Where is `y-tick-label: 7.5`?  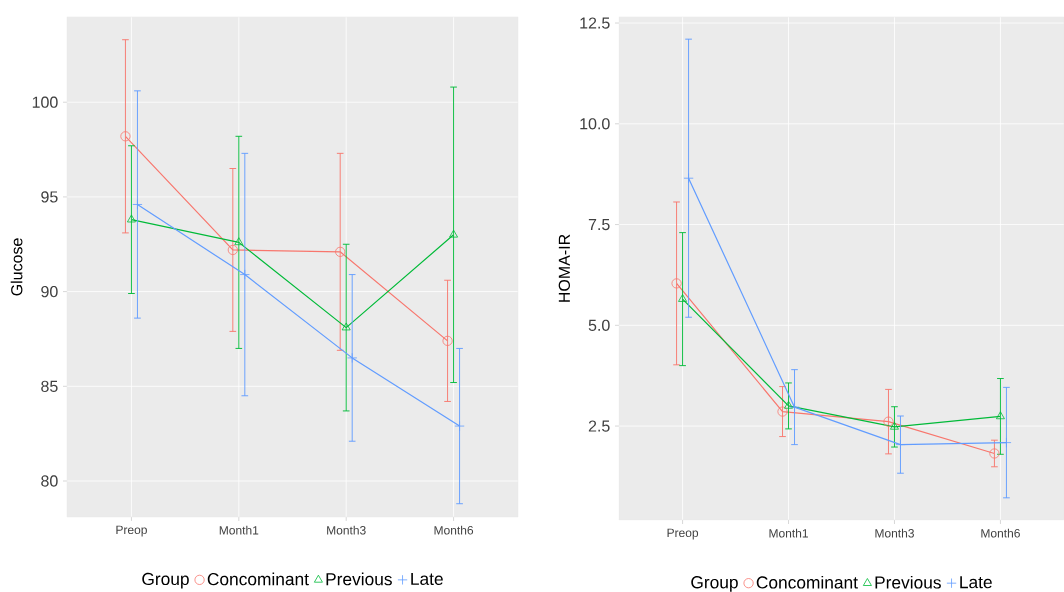
y-tick-label: 7.5 is located at coordinates (599, 224).